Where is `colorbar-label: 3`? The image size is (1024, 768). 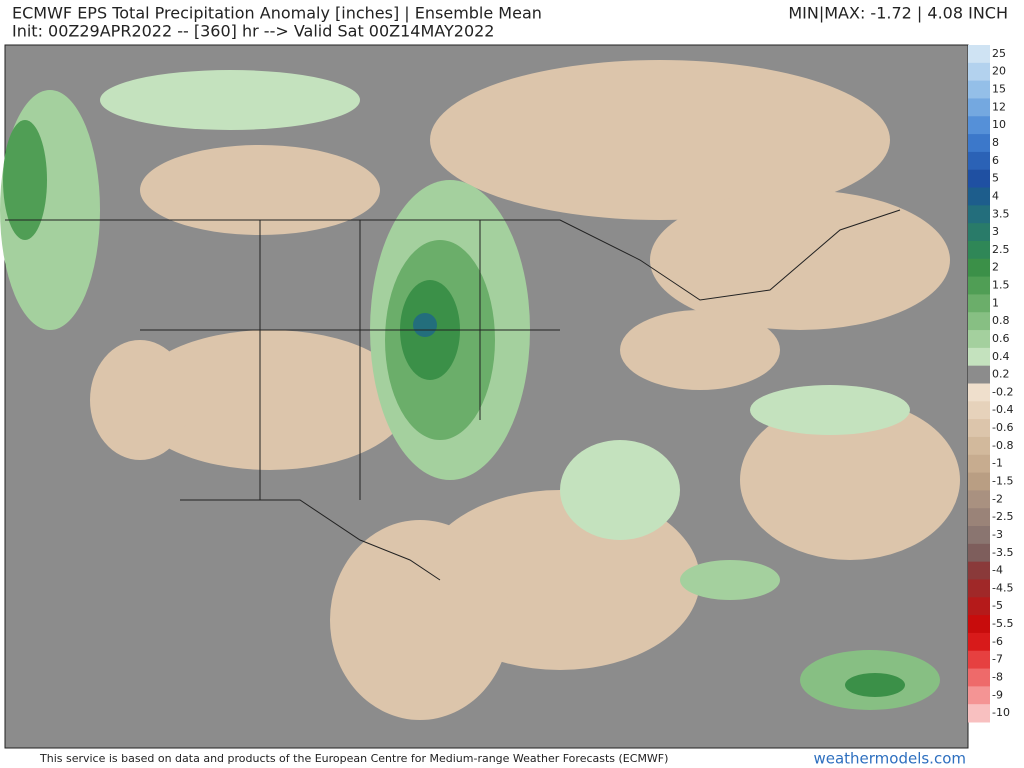 colorbar-label: 3 is located at coordinates (995, 231).